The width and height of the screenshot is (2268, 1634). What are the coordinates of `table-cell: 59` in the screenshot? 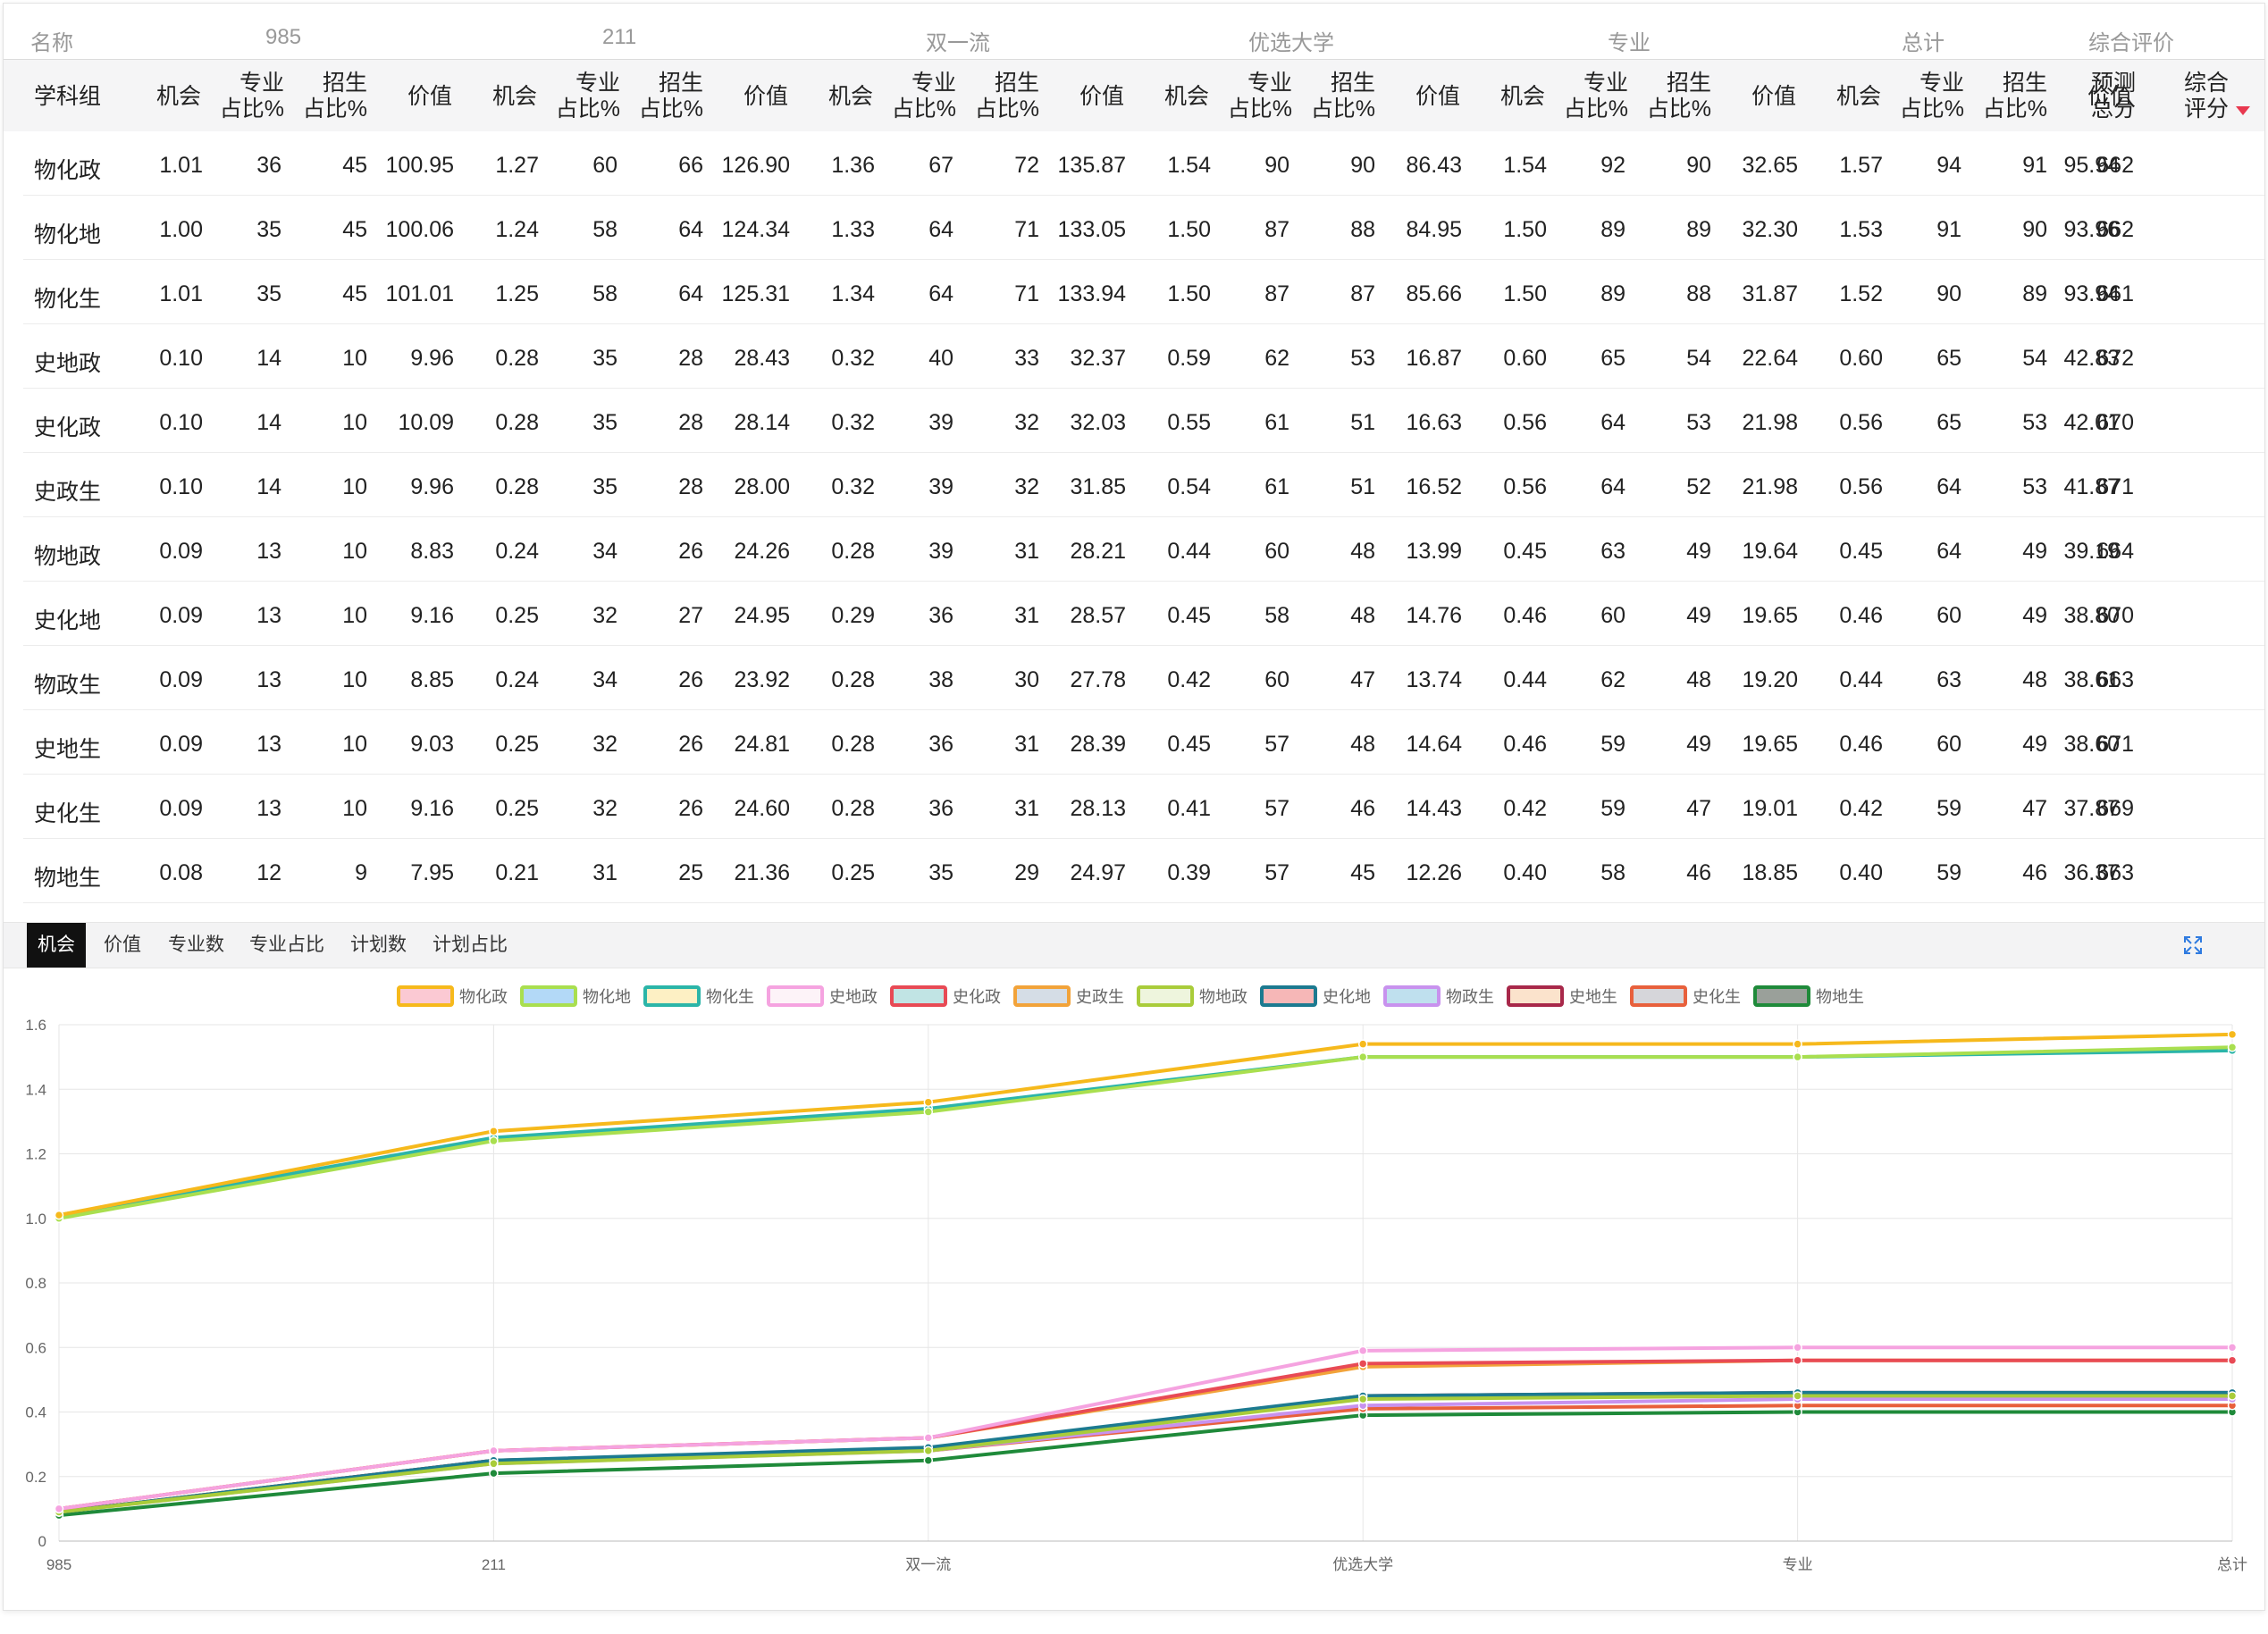 It's located at (1948, 808).